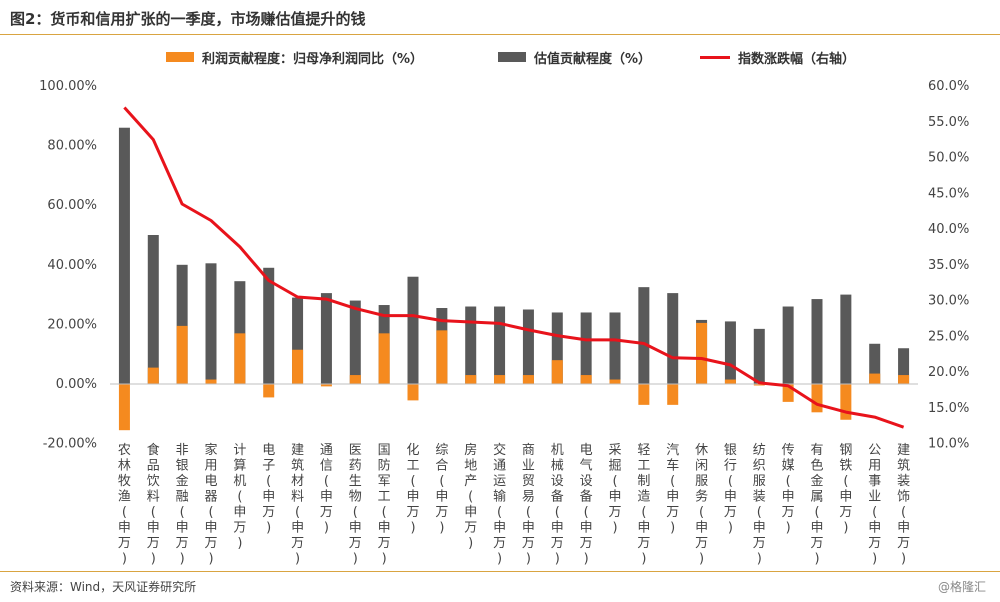 The image size is (1000, 602). What do you see at coordinates (500, 34) in the screenshot?
I see `top-rule` at bounding box center [500, 34].